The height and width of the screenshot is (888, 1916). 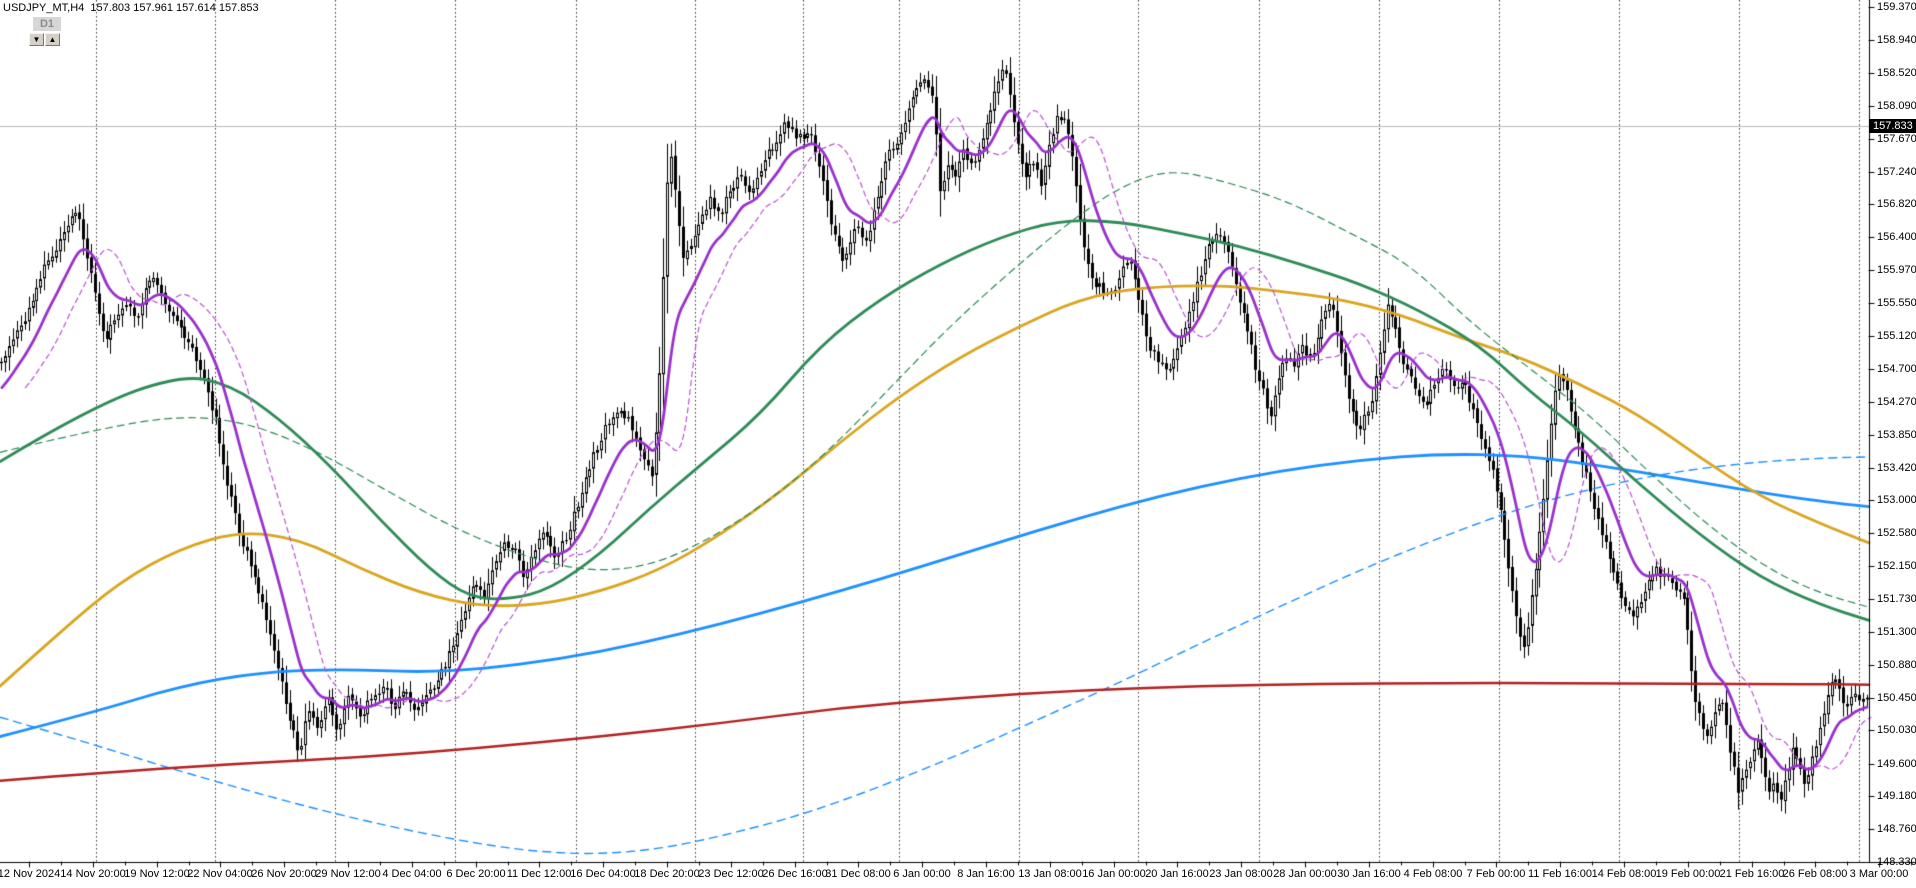 I want to click on timeframe-label: D1, so click(x=47, y=24).